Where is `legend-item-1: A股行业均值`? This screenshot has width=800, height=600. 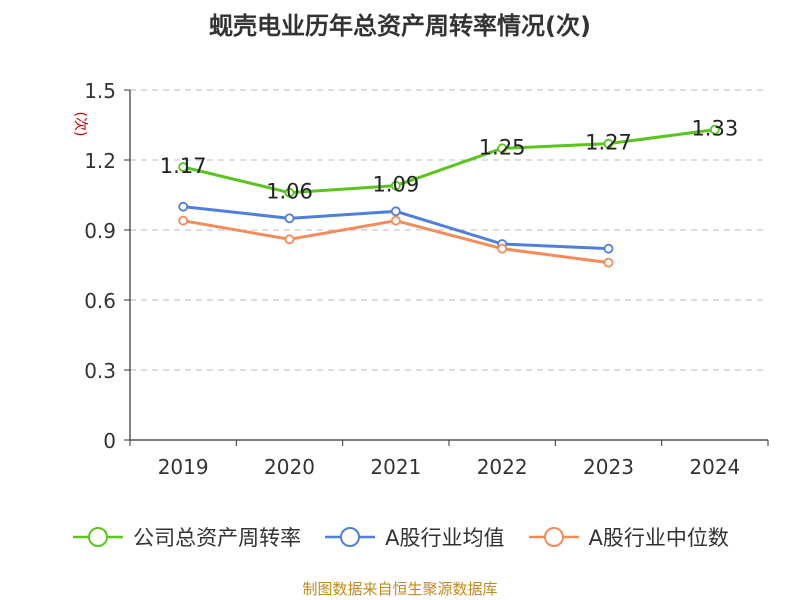 legend-item-1: A股行业均值 is located at coordinates (414, 537).